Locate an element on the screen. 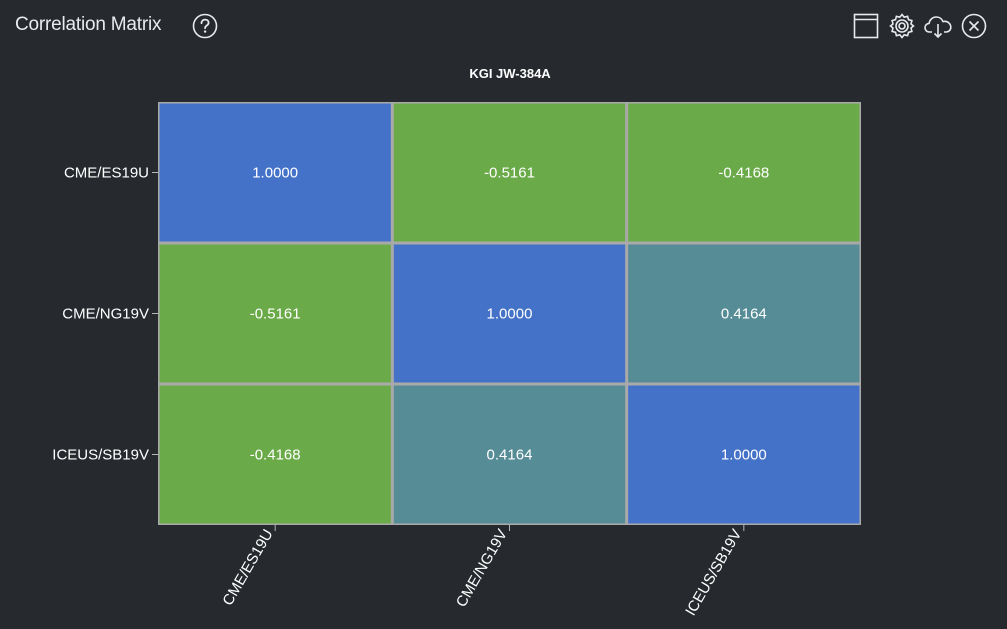  column-label: CME/ES19U is located at coordinates (247, 568).